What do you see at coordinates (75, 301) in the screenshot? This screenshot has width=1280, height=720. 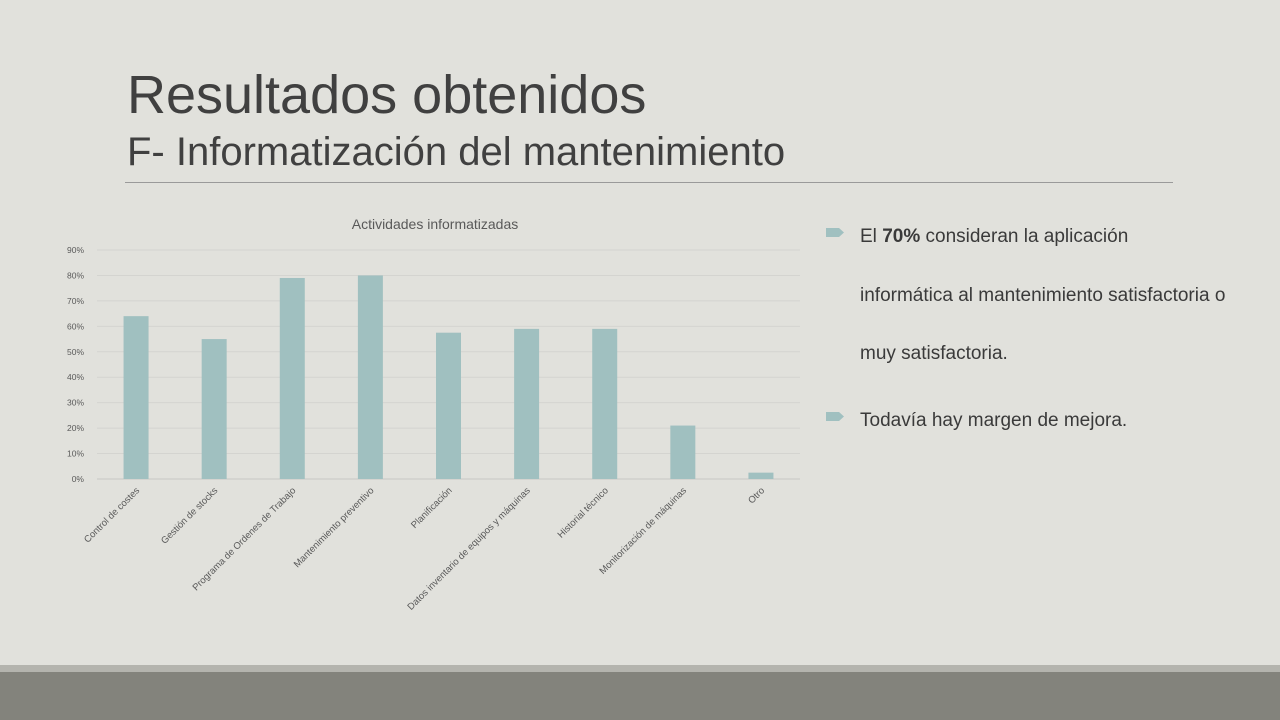 I see `y-tick-label: 70%` at bounding box center [75, 301].